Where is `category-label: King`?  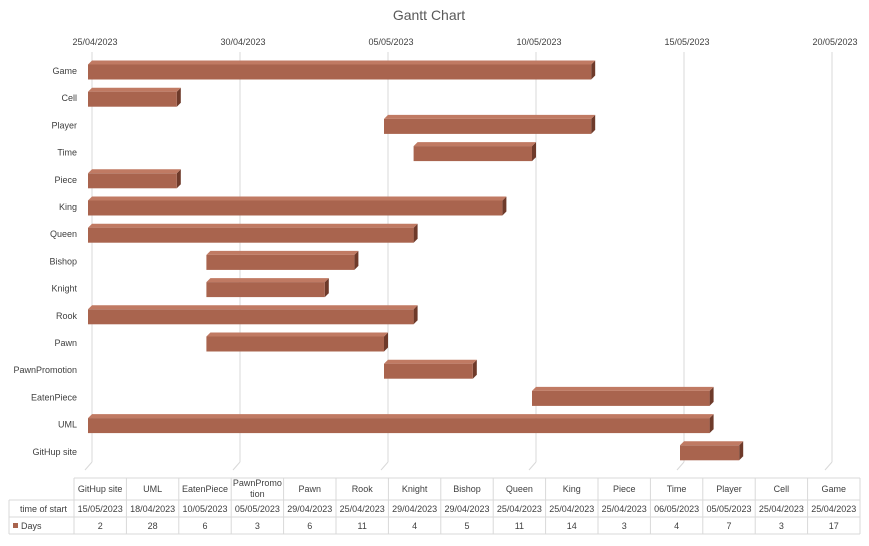 category-label: King is located at coordinates (68, 207).